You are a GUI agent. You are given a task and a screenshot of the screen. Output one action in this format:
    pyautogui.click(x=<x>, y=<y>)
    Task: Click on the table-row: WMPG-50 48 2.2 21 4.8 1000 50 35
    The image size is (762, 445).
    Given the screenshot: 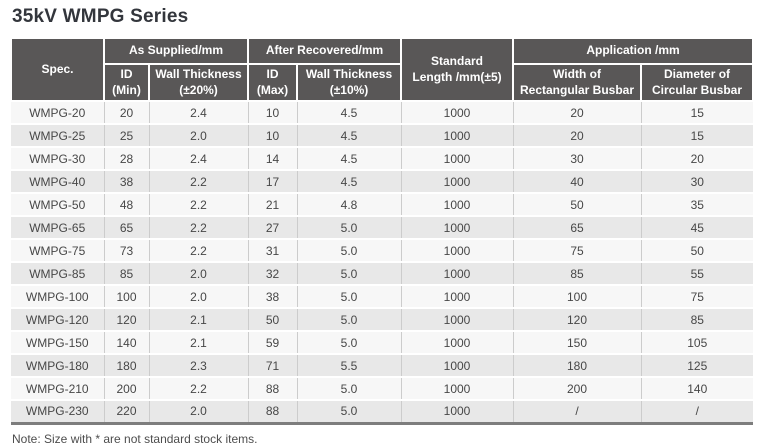 What is the action you would take?
    pyautogui.click(x=382, y=204)
    